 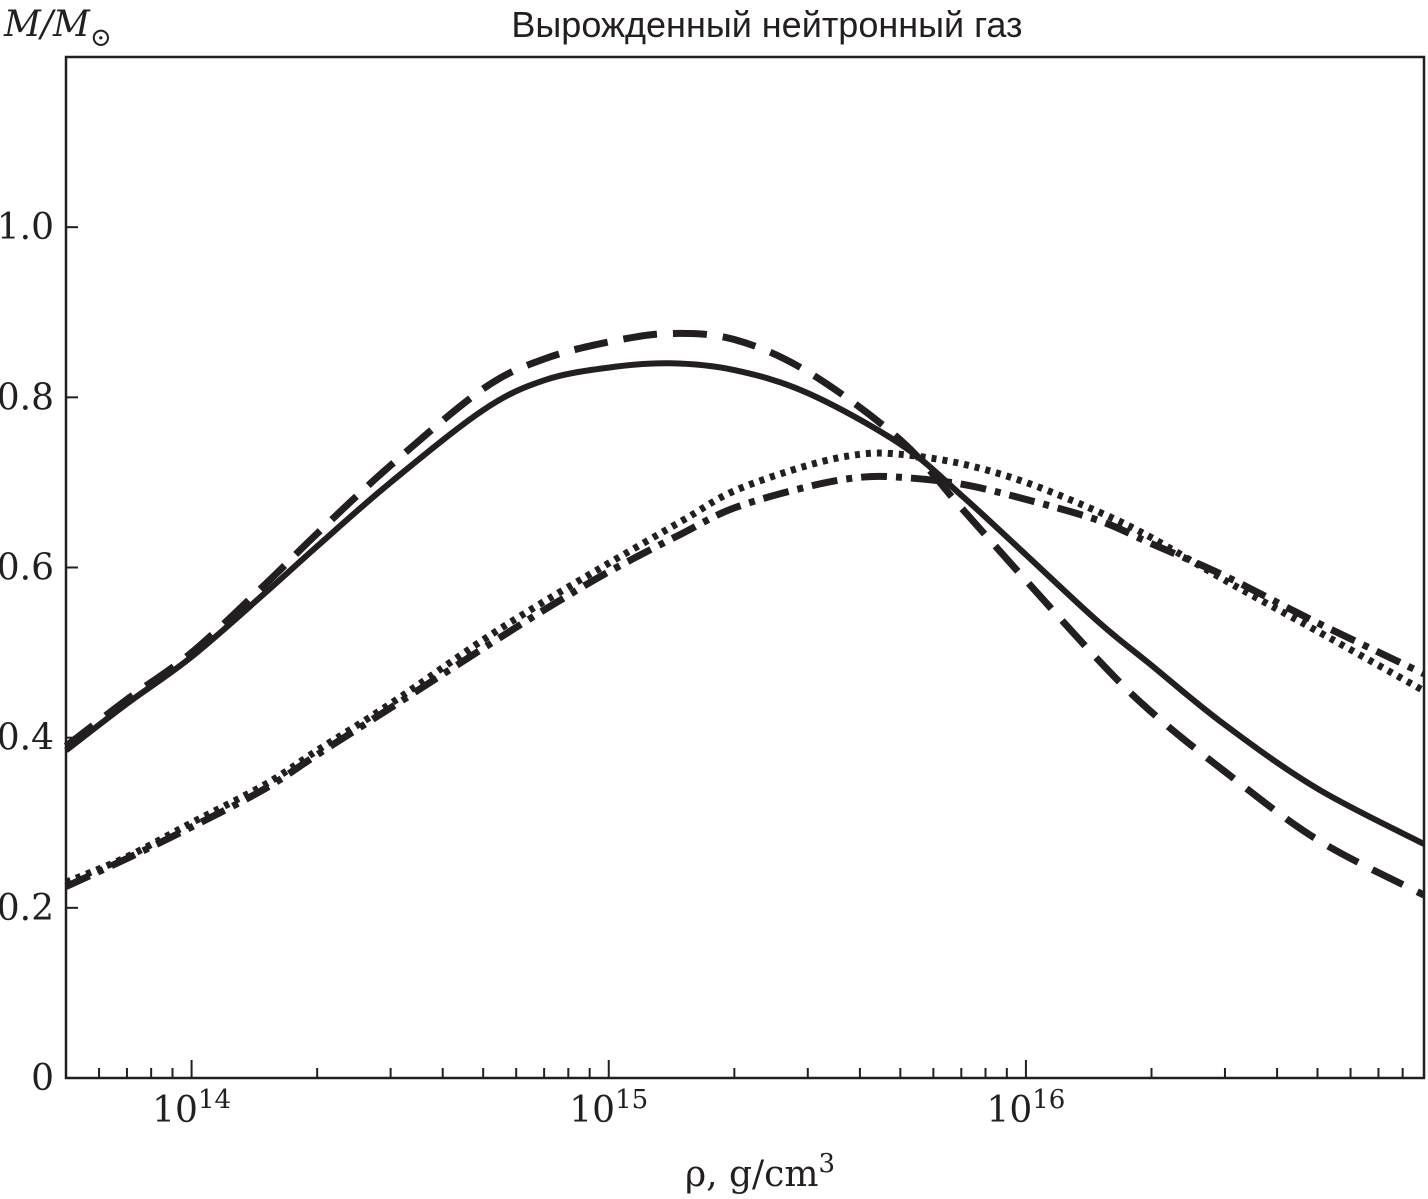 I want to click on y-axis-label: M/M⊙, so click(x=57, y=28).